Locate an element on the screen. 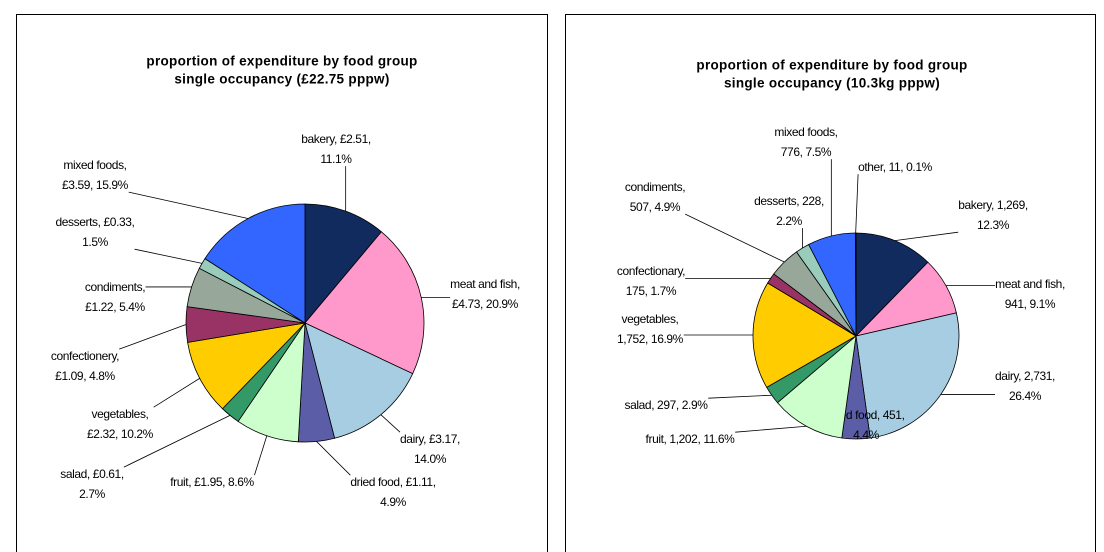  slice-label: 1,752, 16.9% is located at coordinates (650, 339).